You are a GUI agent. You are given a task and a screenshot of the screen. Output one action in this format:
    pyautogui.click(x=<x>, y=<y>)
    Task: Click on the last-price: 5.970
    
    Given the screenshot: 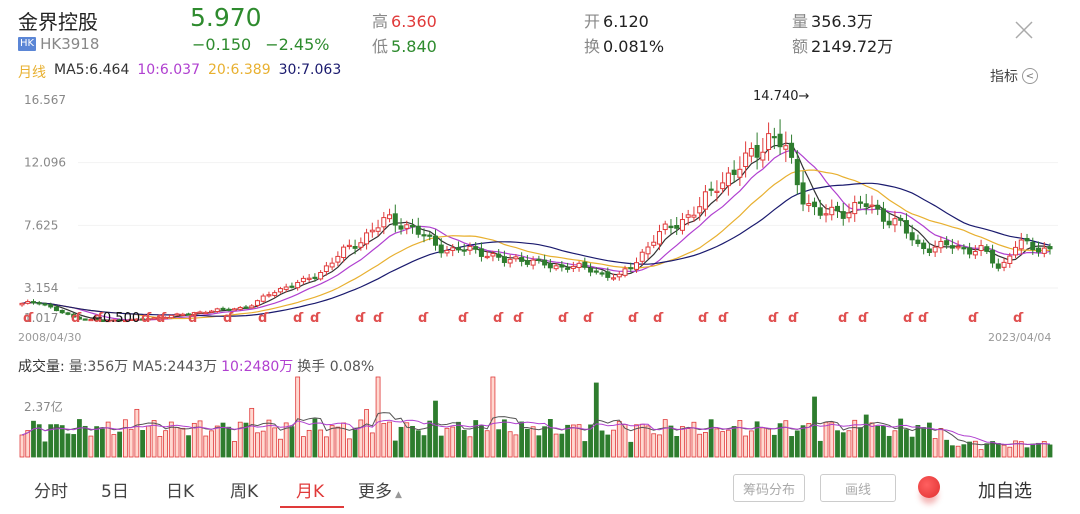 What is the action you would take?
    pyautogui.click(x=226, y=17)
    